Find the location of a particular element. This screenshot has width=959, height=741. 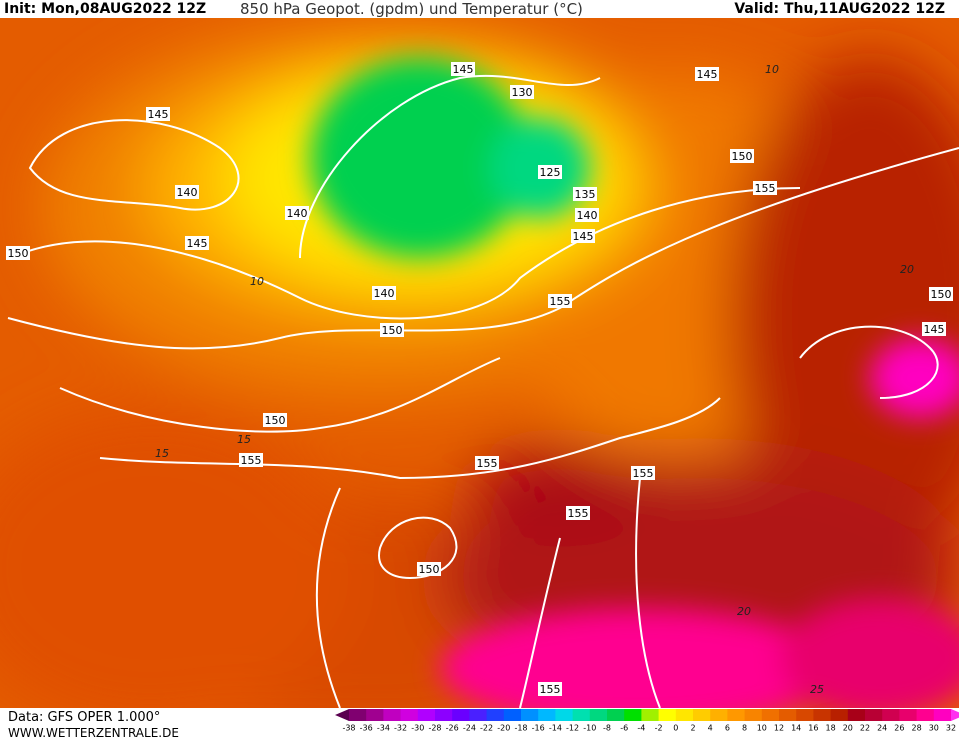

contour-label: 125 is located at coordinates (550, 172).